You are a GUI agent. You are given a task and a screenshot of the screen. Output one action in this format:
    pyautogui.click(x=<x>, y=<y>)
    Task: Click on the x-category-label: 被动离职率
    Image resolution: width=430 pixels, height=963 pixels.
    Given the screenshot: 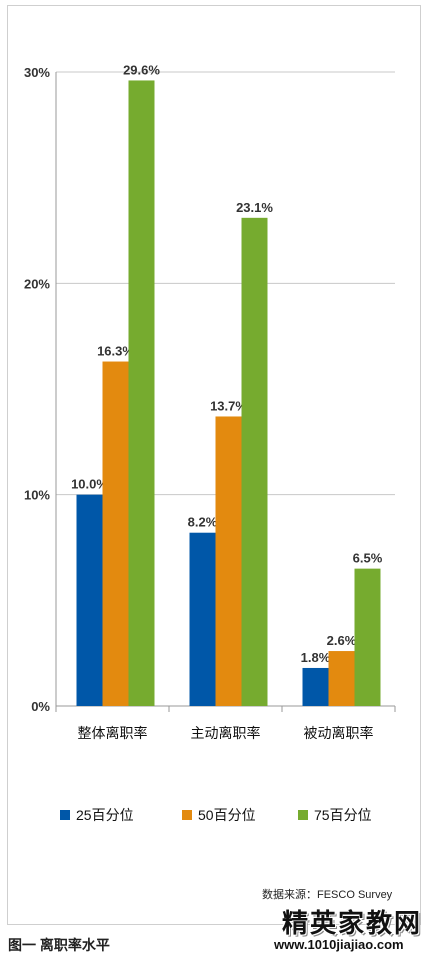 What is the action you would take?
    pyautogui.click(x=339, y=733)
    